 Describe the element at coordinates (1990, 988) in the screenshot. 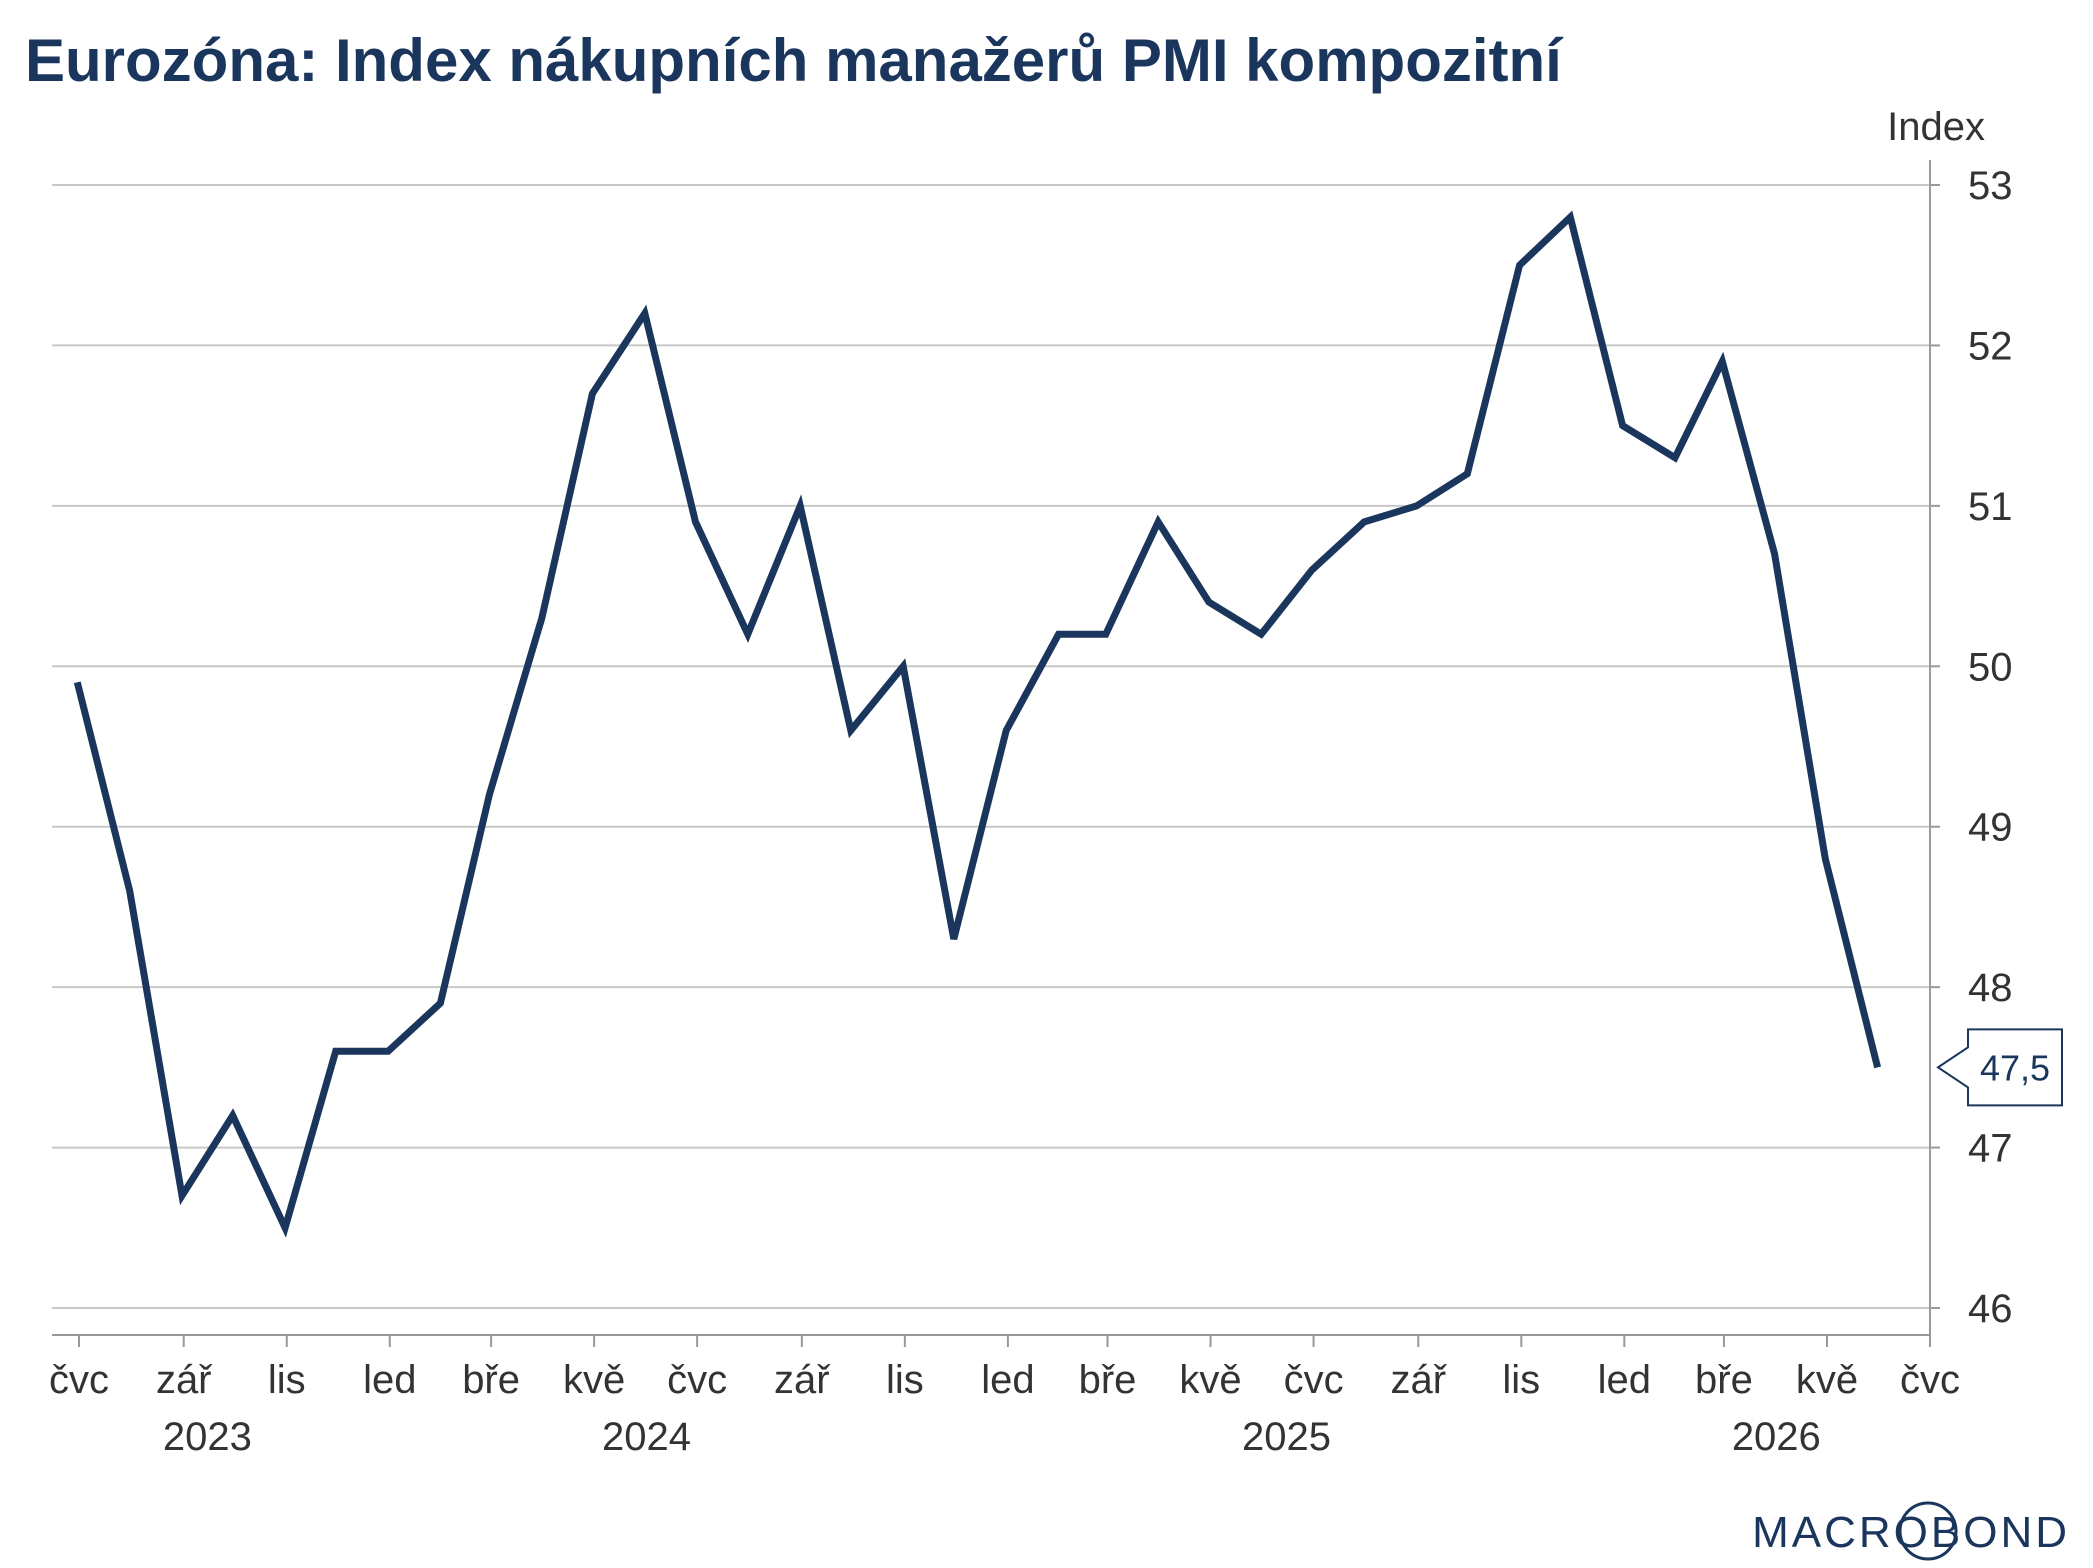

I see `y-tick-label: 48` at that location.